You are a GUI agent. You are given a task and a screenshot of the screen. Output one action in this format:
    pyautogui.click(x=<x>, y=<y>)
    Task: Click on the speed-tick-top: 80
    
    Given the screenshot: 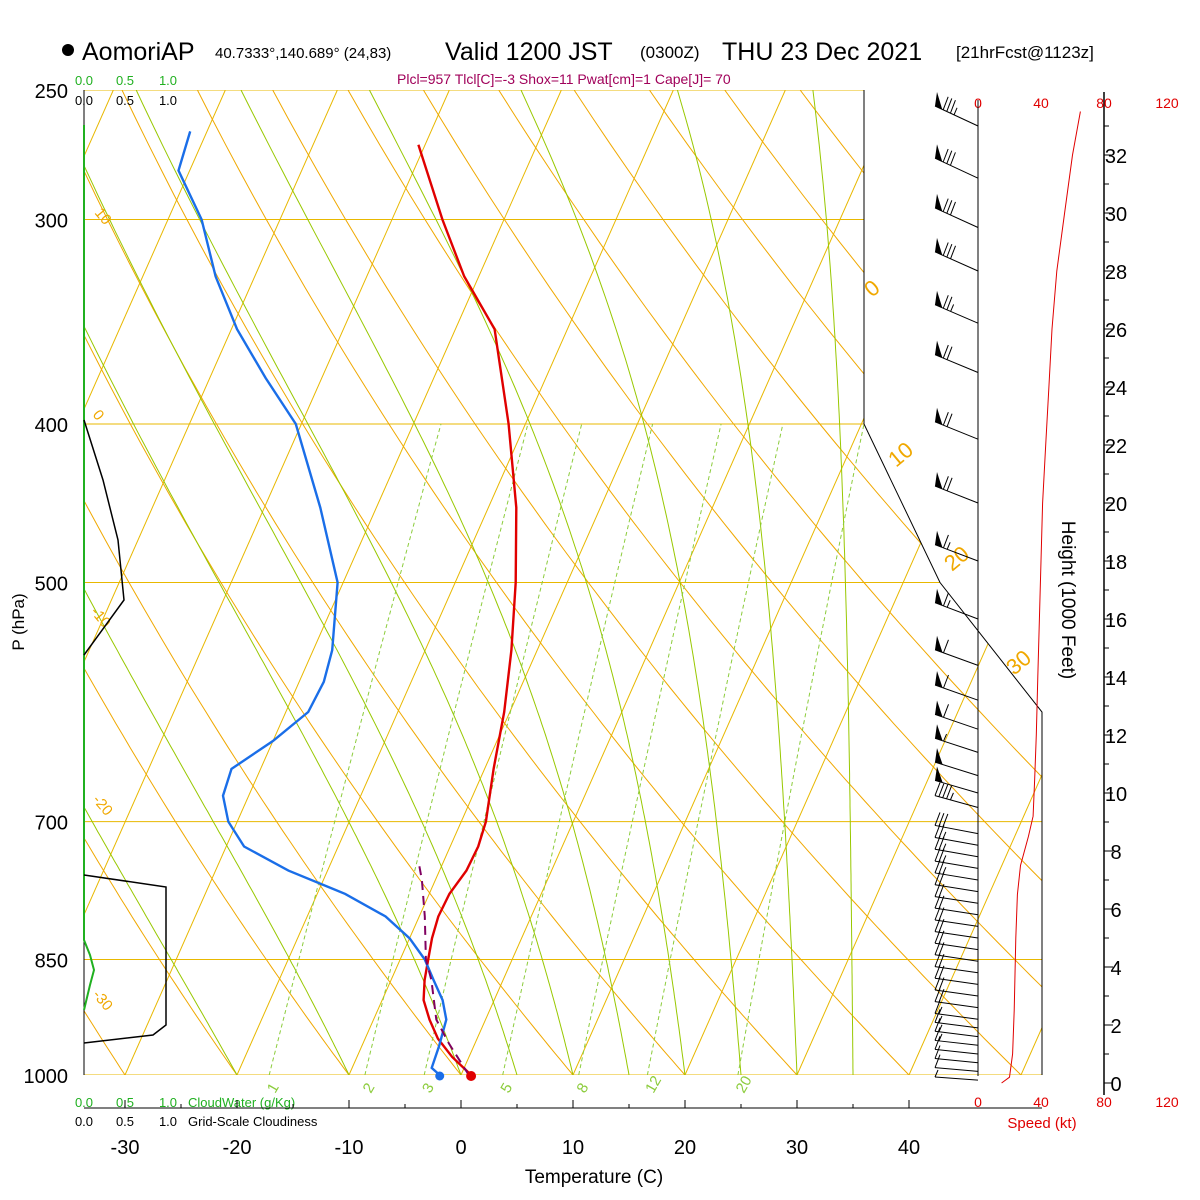 What is the action you would take?
    pyautogui.click(x=1104, y=103)
    